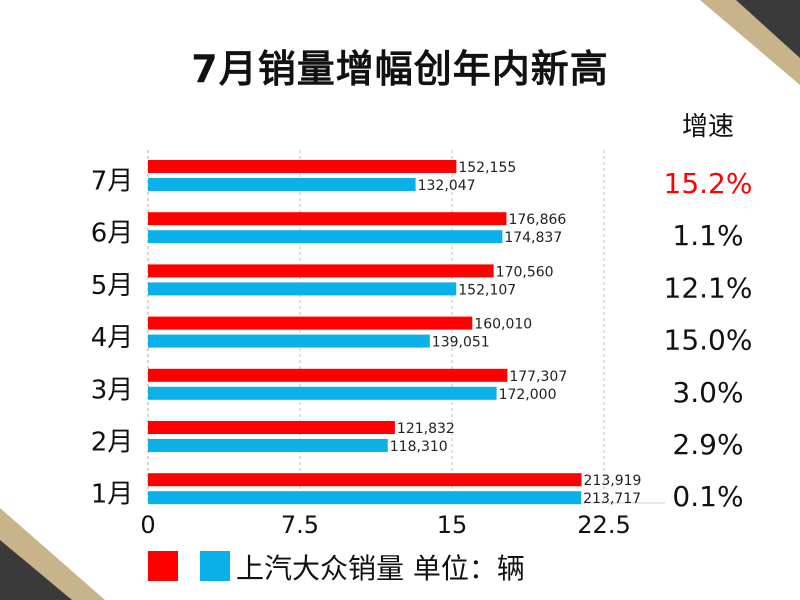 This screenshot has height=600, width=800. Describe the element at coordinates (707, 392) in the screenshot. I see `growth-value: 3.0%` at that location.